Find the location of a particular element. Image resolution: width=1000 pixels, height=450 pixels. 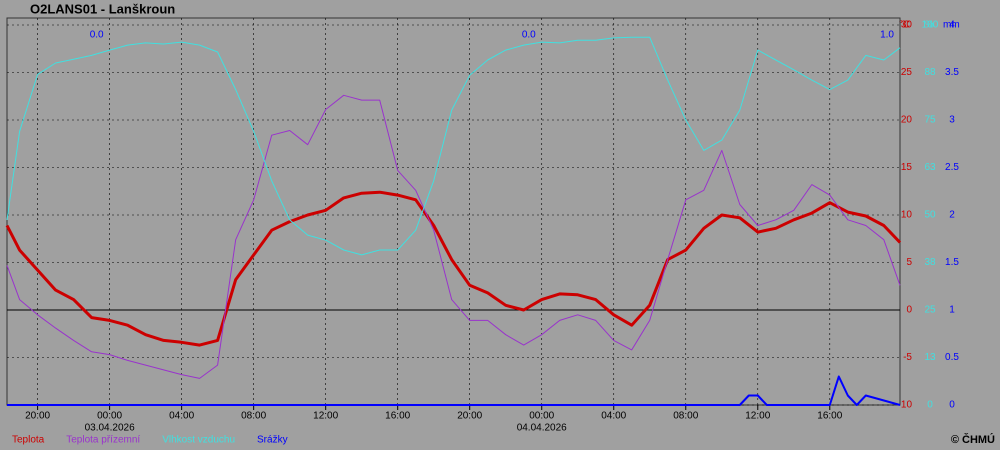

y2-tick-label: 0 is located at coordinates (930, 405).